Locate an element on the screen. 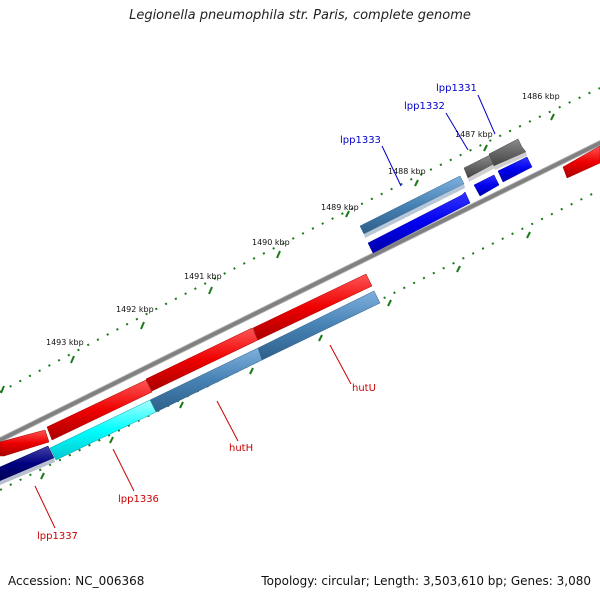  kbp-label-1487: 1487 kbp is located at coordinates (474, 134).